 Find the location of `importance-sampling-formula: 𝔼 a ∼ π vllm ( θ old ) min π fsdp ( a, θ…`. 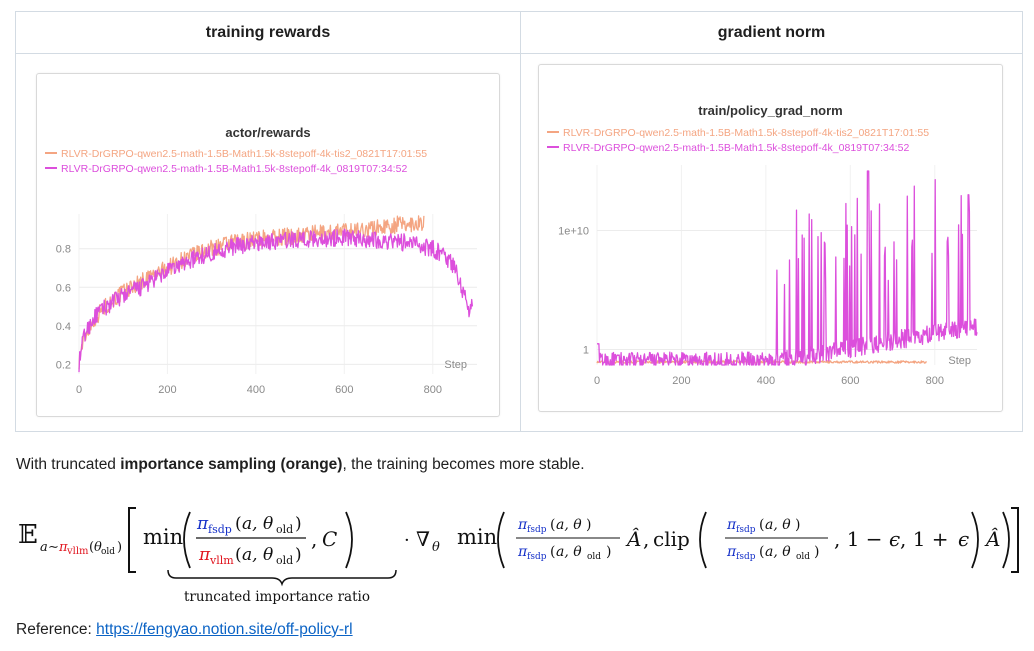

importance-sampling-formula: 𝔼 a ∼ π vllm ( θ old ) min π fsdp ( a, θ… is located at coordinates (518, 556).